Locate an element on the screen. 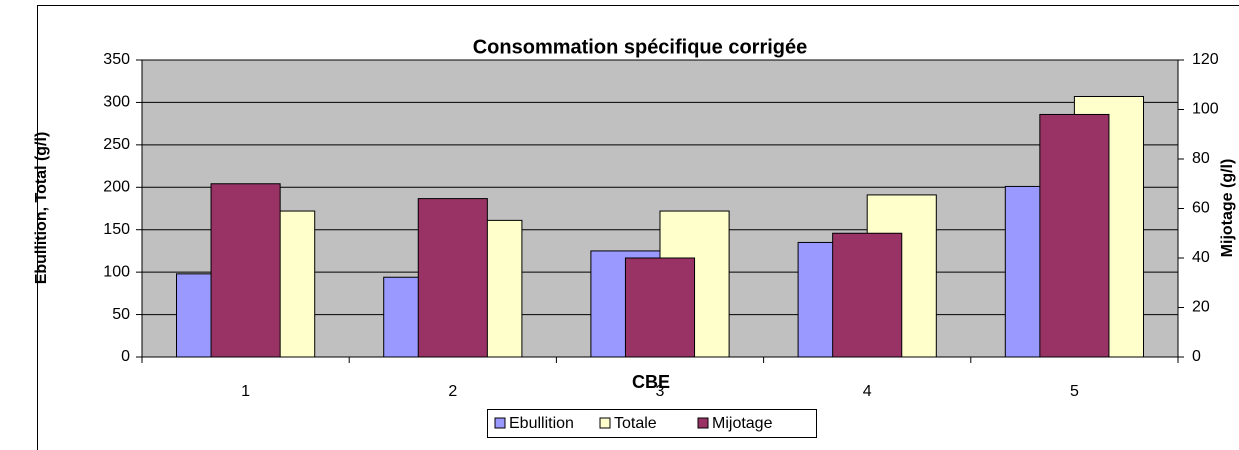  y-tick-label: 100 is located at coordinates (116, 271).